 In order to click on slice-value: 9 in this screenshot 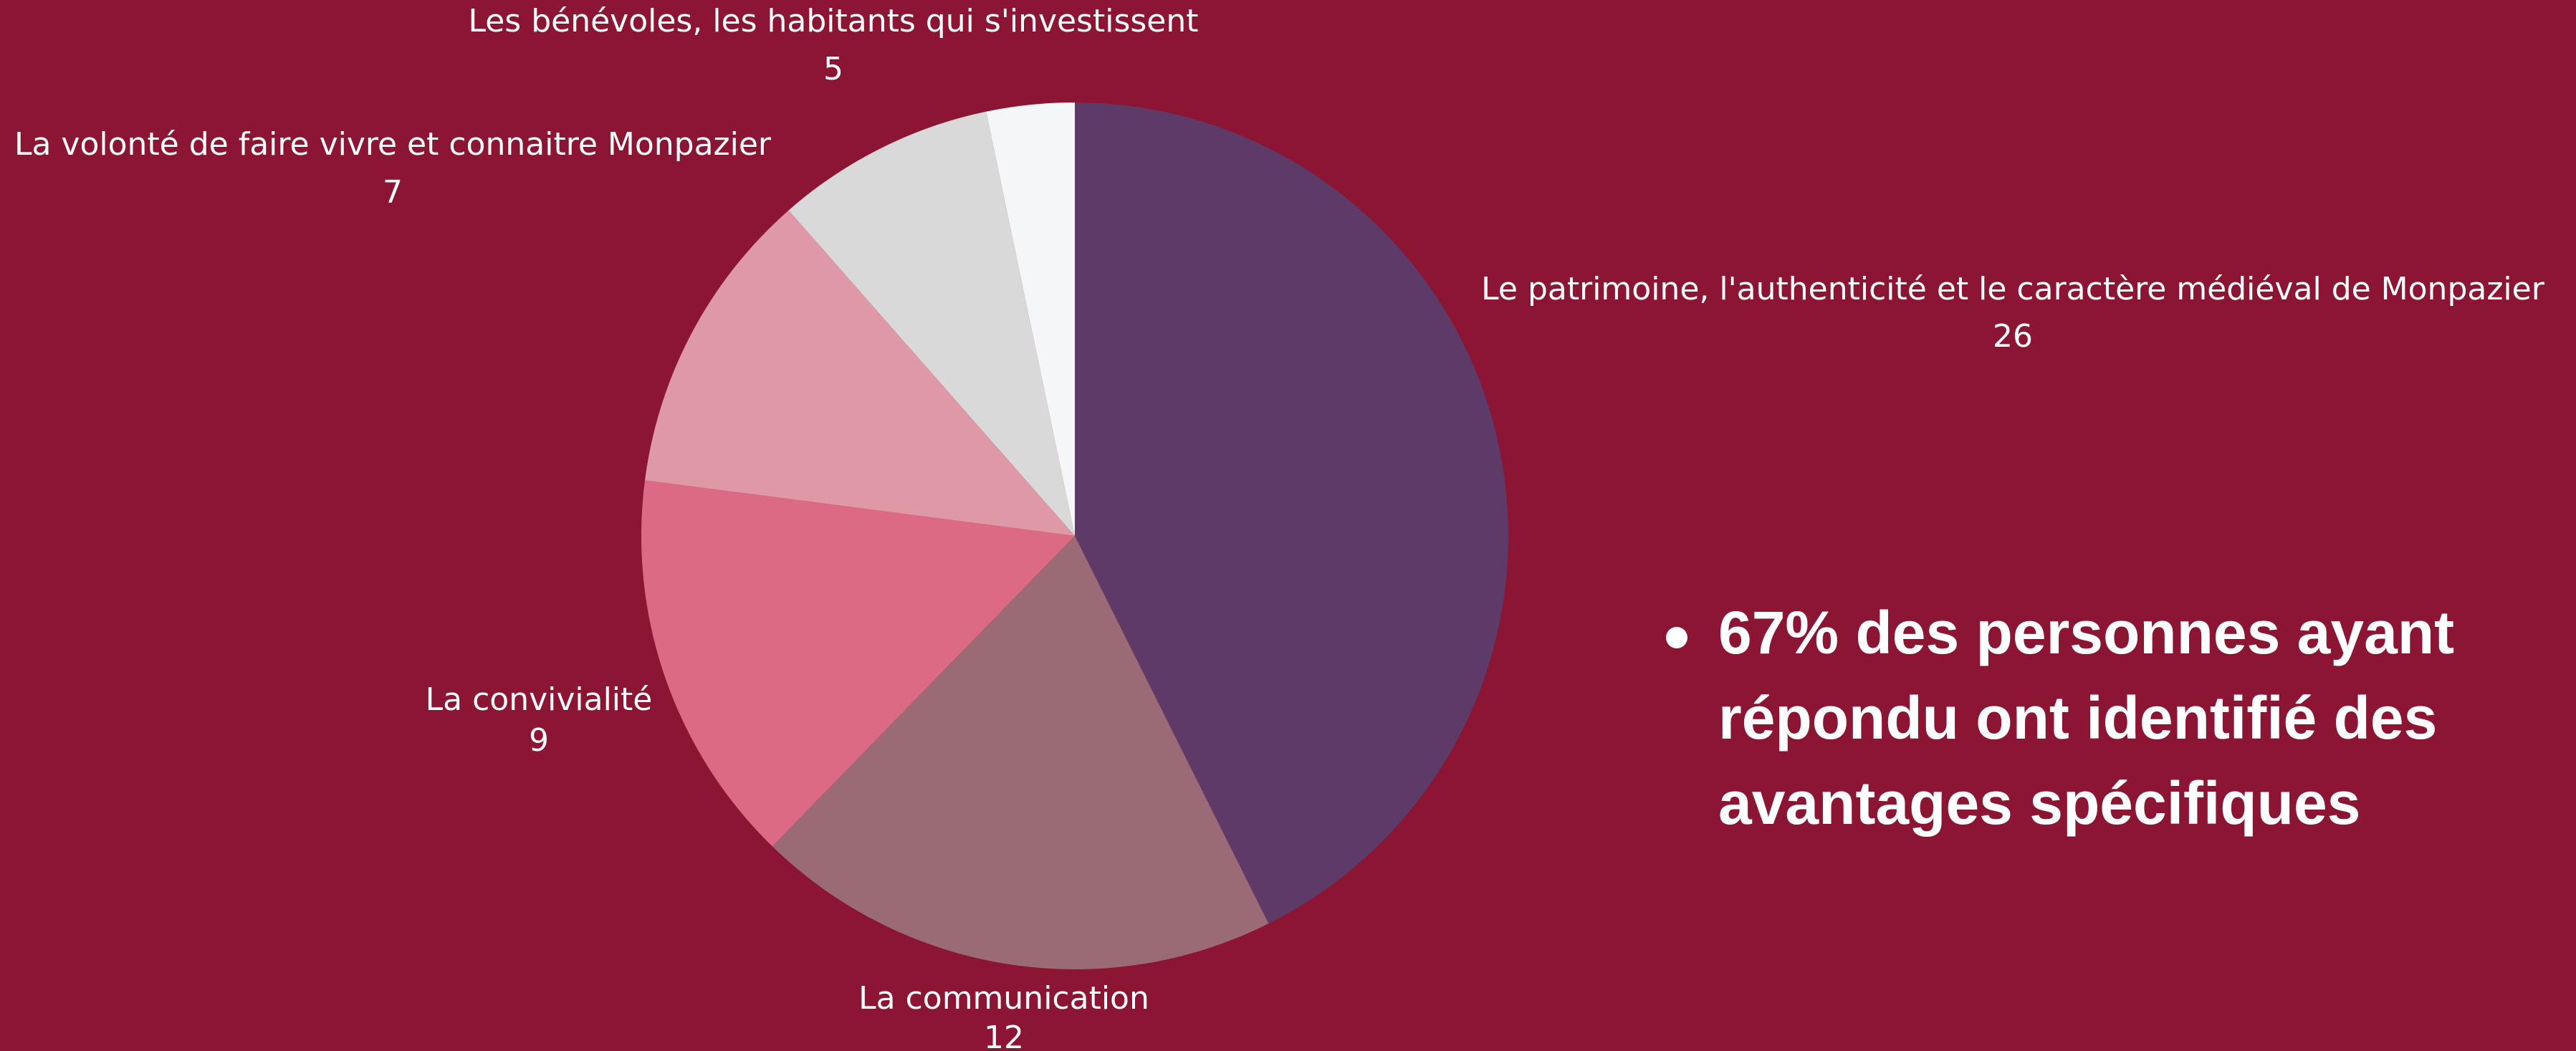, I will do `click(539, 740)`.